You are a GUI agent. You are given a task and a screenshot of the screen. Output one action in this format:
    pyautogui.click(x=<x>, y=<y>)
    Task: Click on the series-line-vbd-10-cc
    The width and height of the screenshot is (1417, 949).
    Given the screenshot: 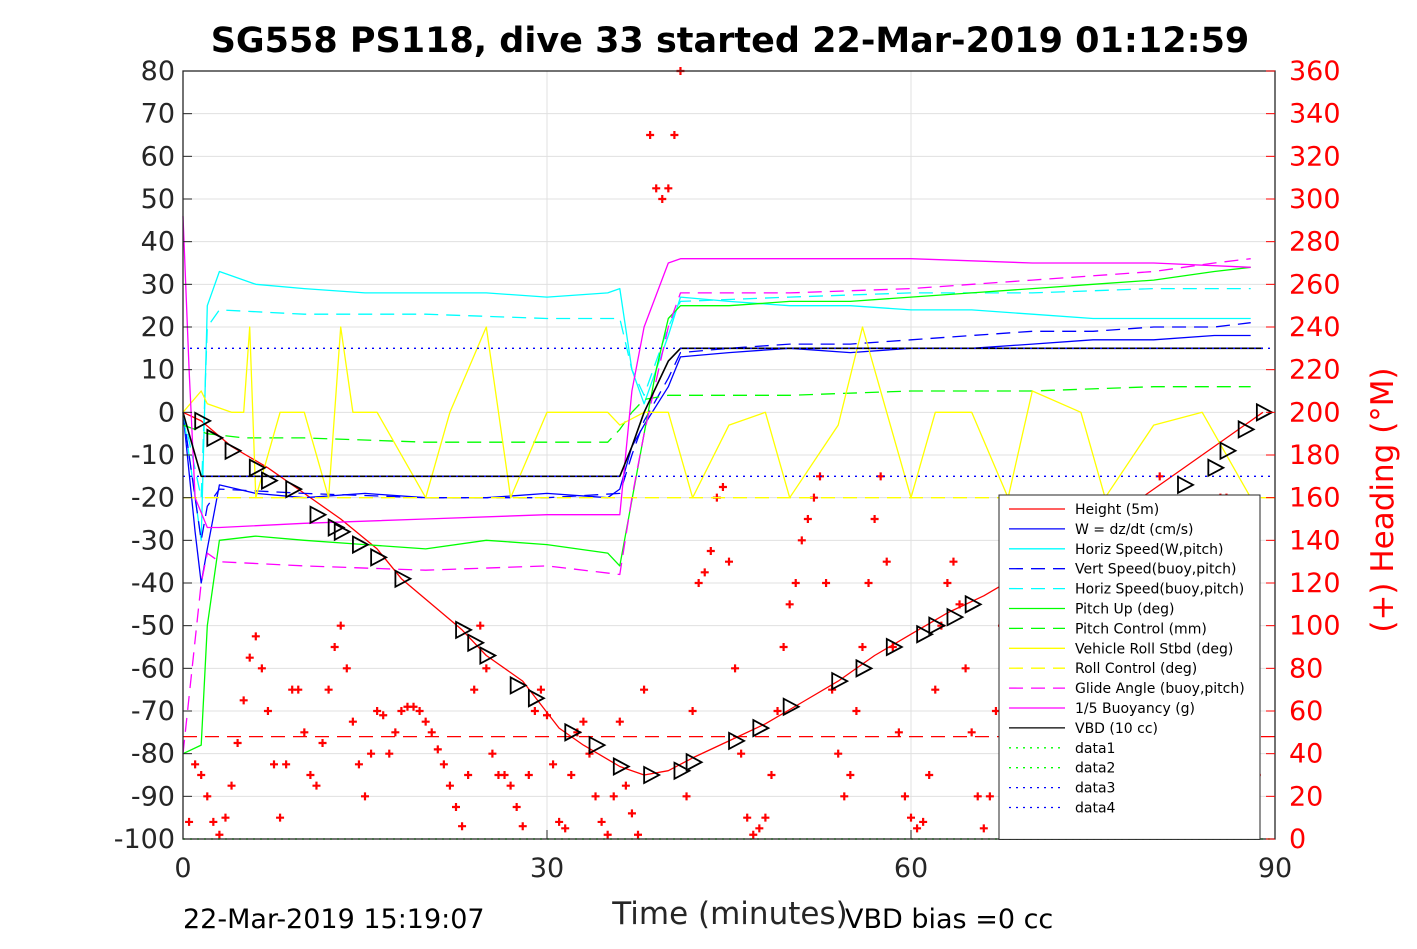 What is the action you would take?
    pyautogui.click(x=722, y=412)
    